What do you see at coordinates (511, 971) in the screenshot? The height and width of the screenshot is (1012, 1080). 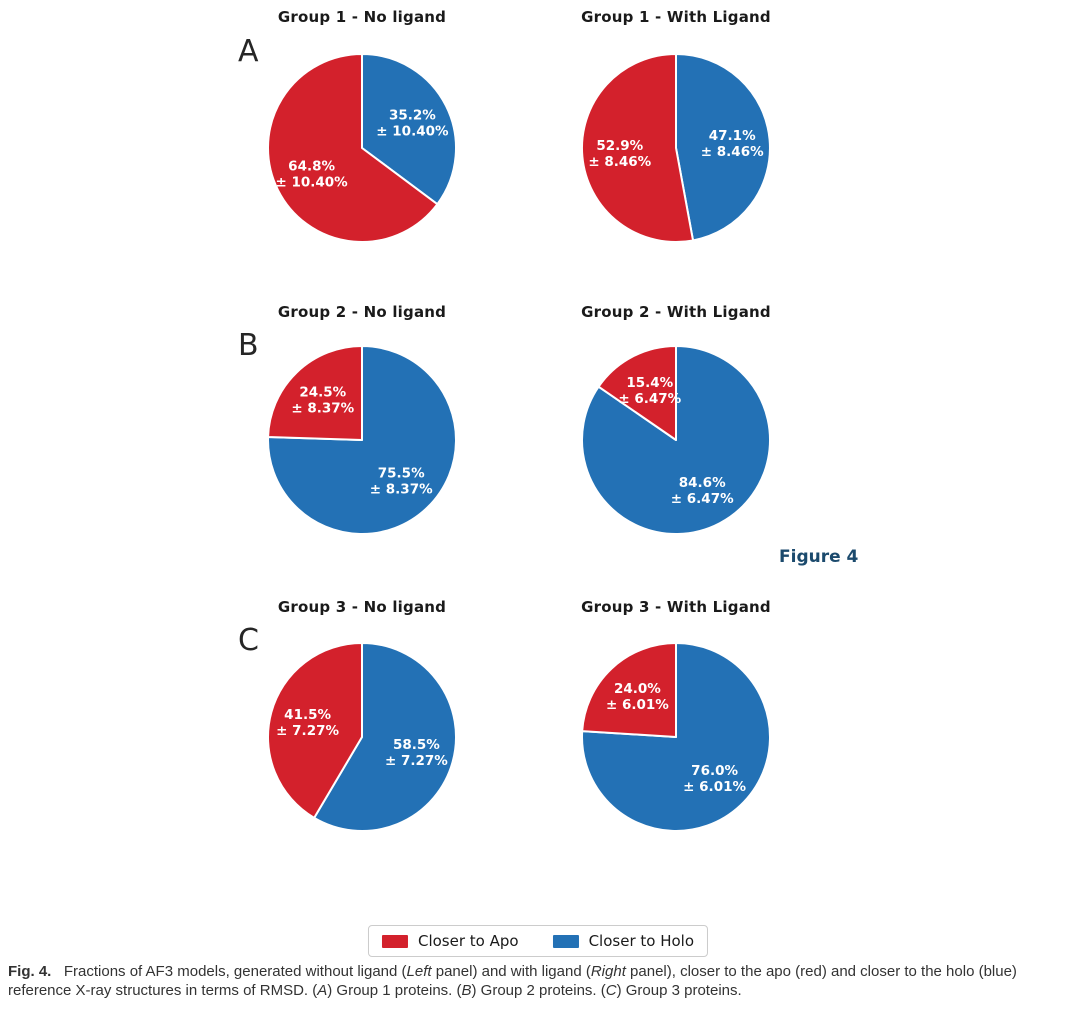 I see `caption-segment: panel) and with ligand (` at bounding box center [511, 971].